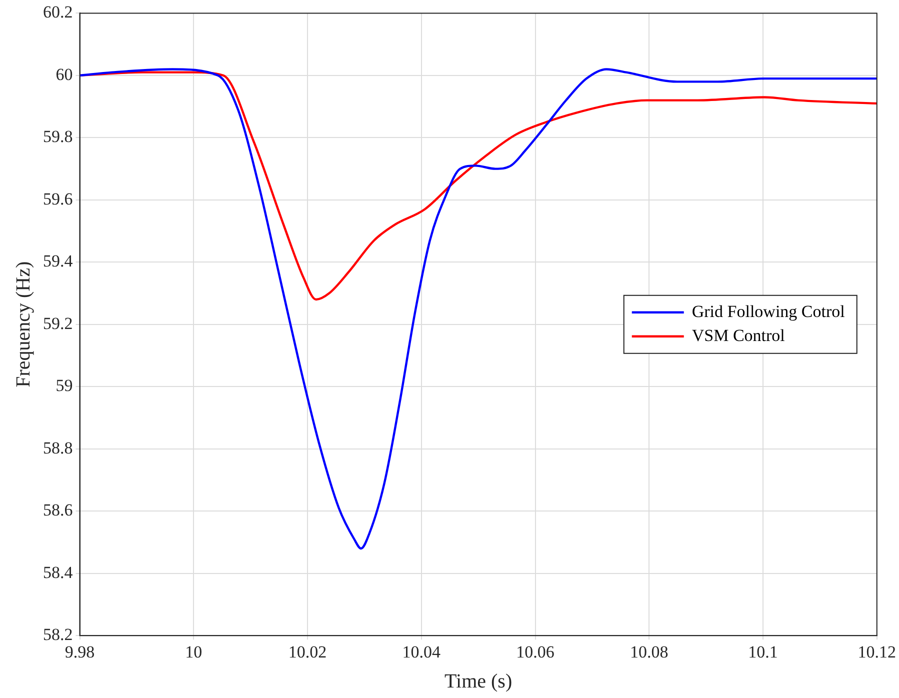 The image size is (899, 698). I want to click on x-tick-label: 10.12, so click(877, 652).